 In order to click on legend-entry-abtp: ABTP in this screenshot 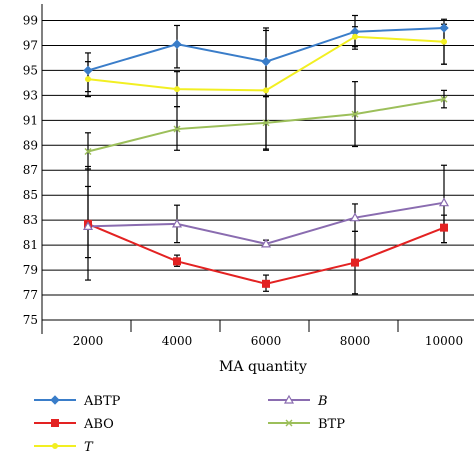, I will do `click(77, 401)`.